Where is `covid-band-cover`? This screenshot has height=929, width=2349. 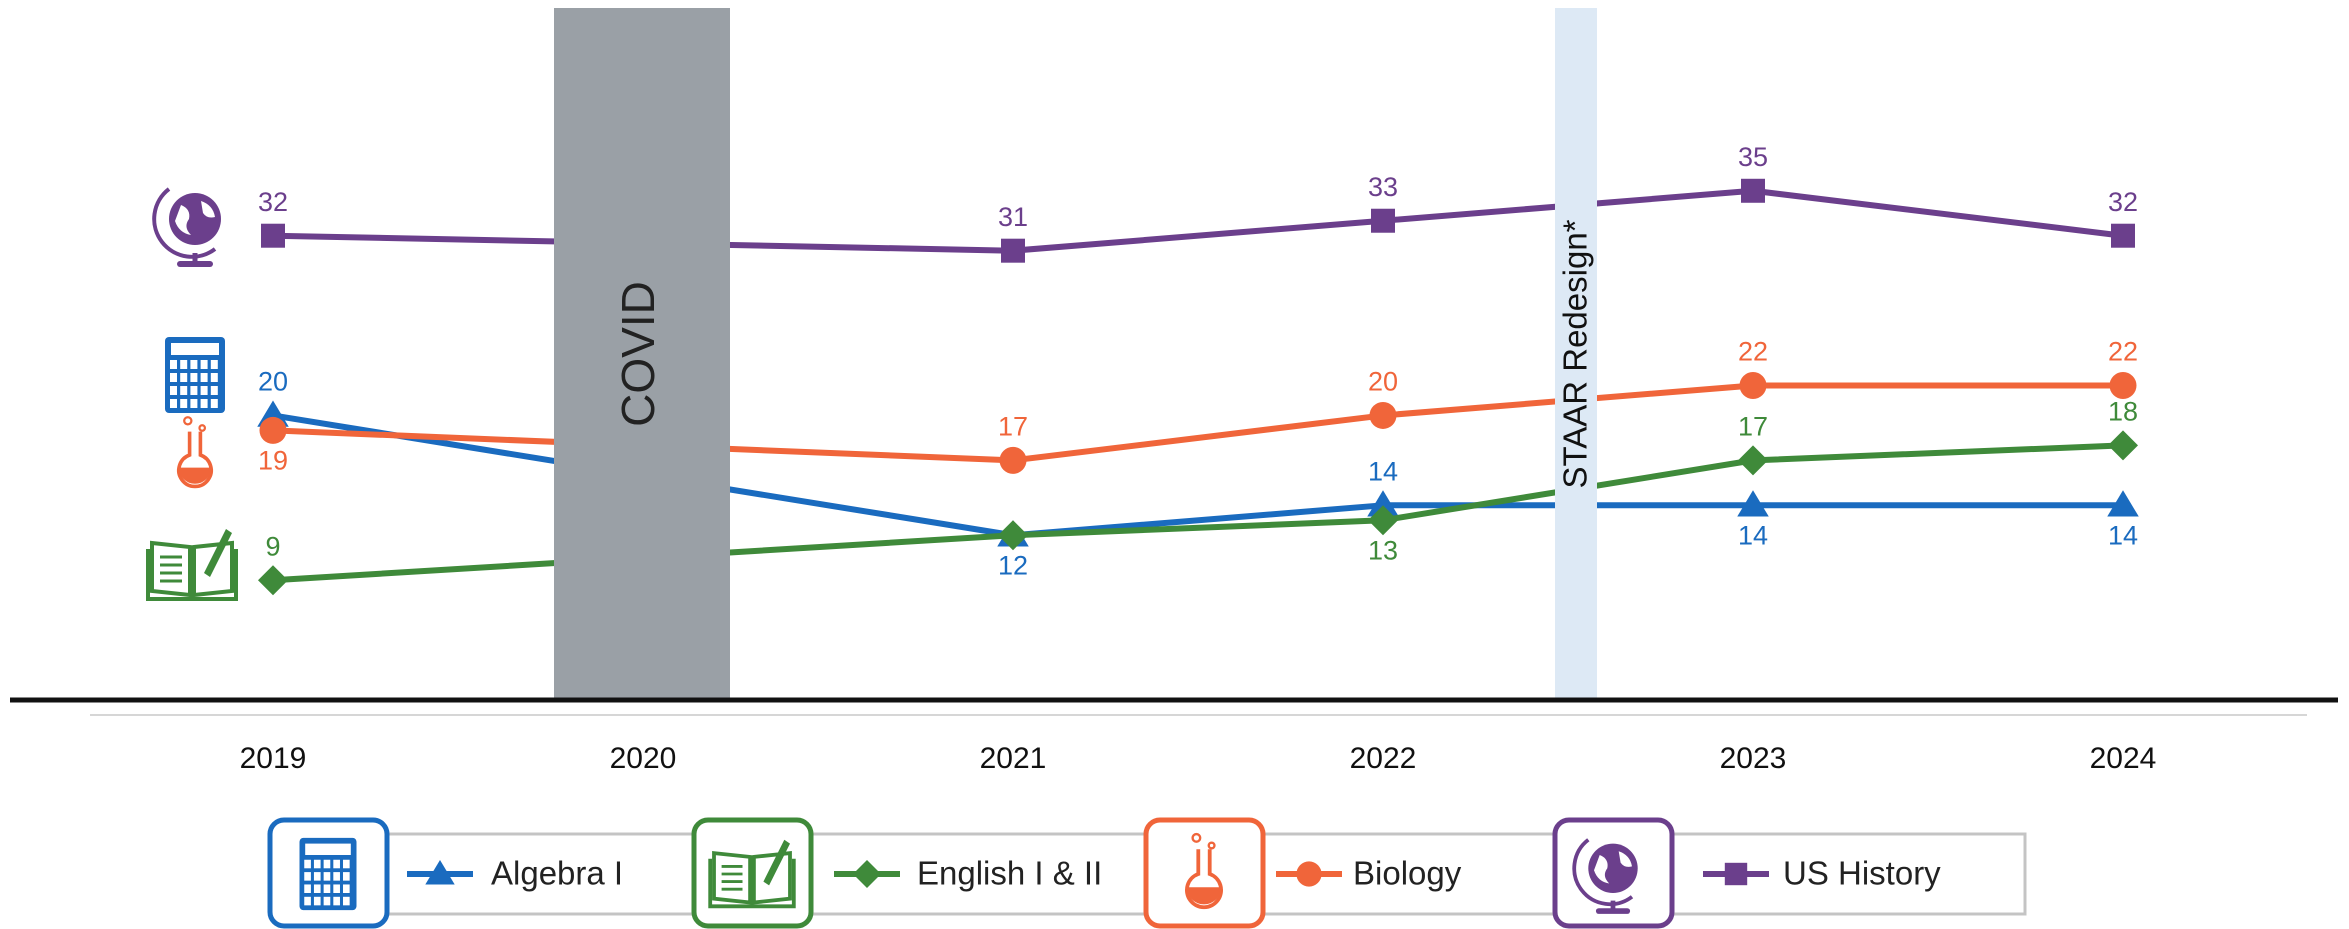
covid-band-cover is located at coordinates (642, 354).